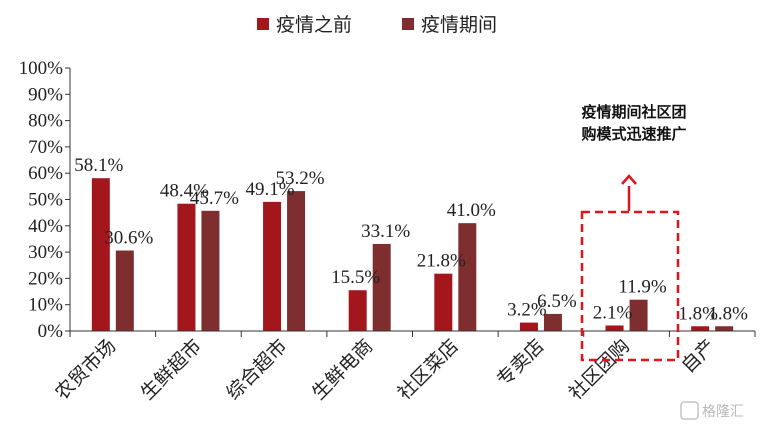 This screenshot has width=767, height=427. Describe the element at coordinates (45, 305) in the screenshot. I see `y-tick-label: 10%` at that location.